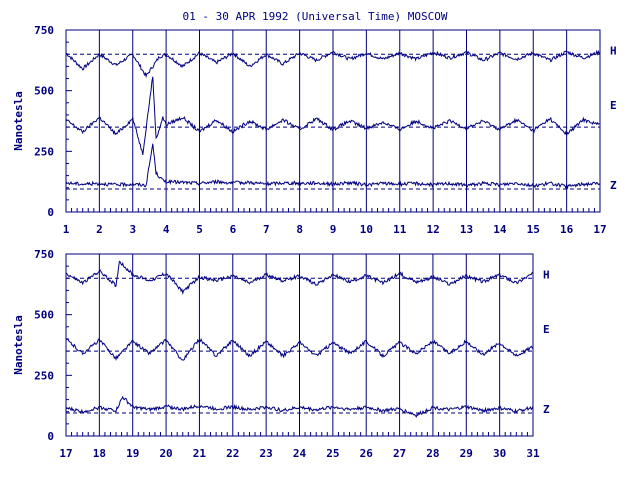  I want to click on x-tick-label: 27, so click(399, 453).